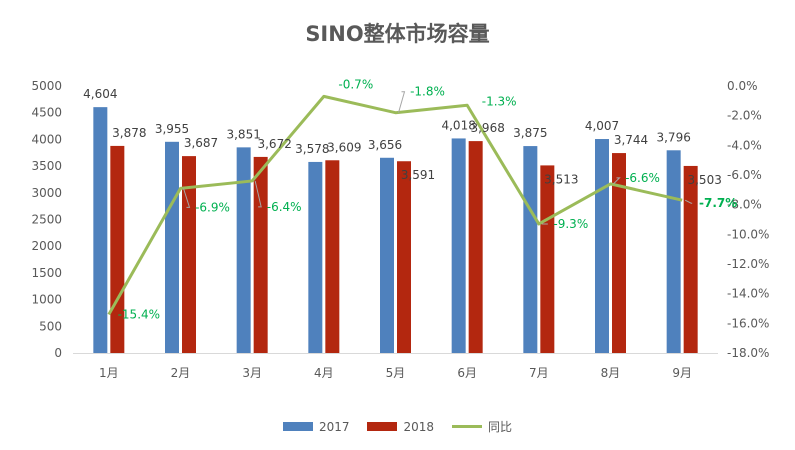 This screenshot has width=795, height=450. What do you see at coordinates (530, 133) in the screenshot?
I see `data-label-2017: 3,875` at bounding box center [530, 133].